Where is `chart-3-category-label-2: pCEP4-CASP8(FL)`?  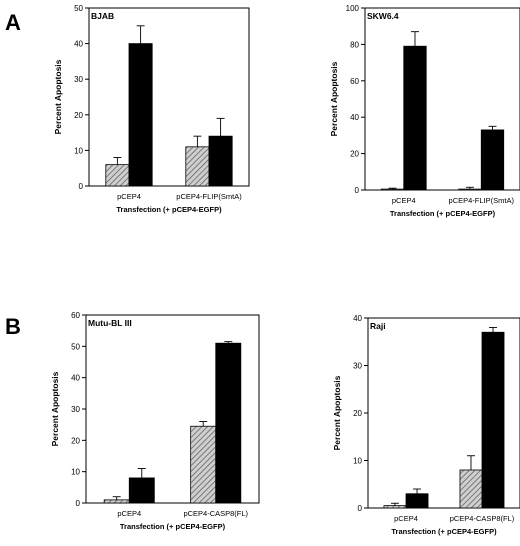
chart-3-category-label-2: pCEP4-CASP8(FL) is located at coordinates (215, 513).